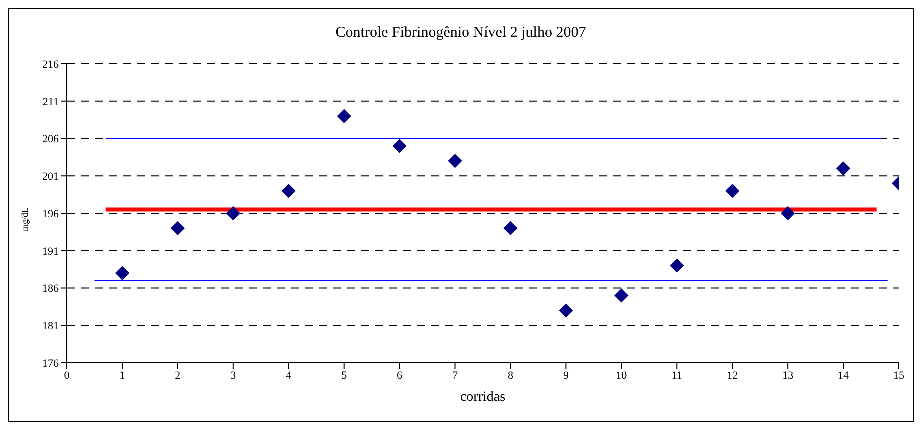 The height and width of the screenshot is (430, 922). Describe the element at coordinates (511, 376) in the screenshot. I see `x-tick-label: 8` at that location.